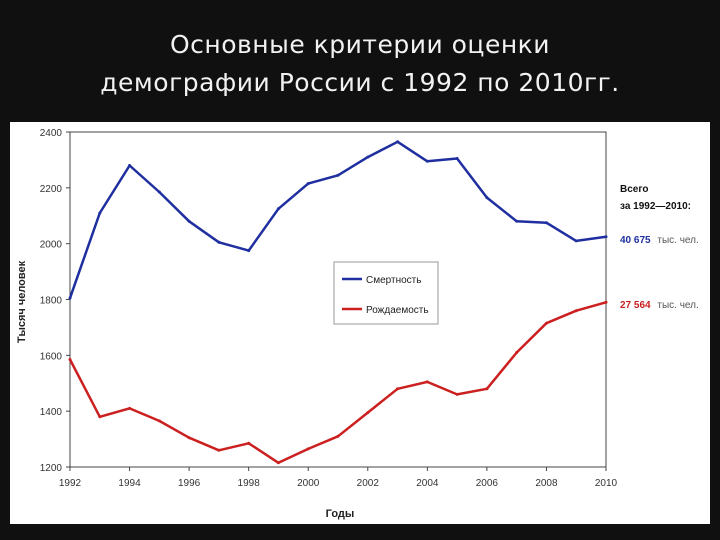 The width and height of the screenshot is (720, 540). Describe the element at coordinates (70, 483) in the screenshot. I see `x-tick-label: 1992` at that location.